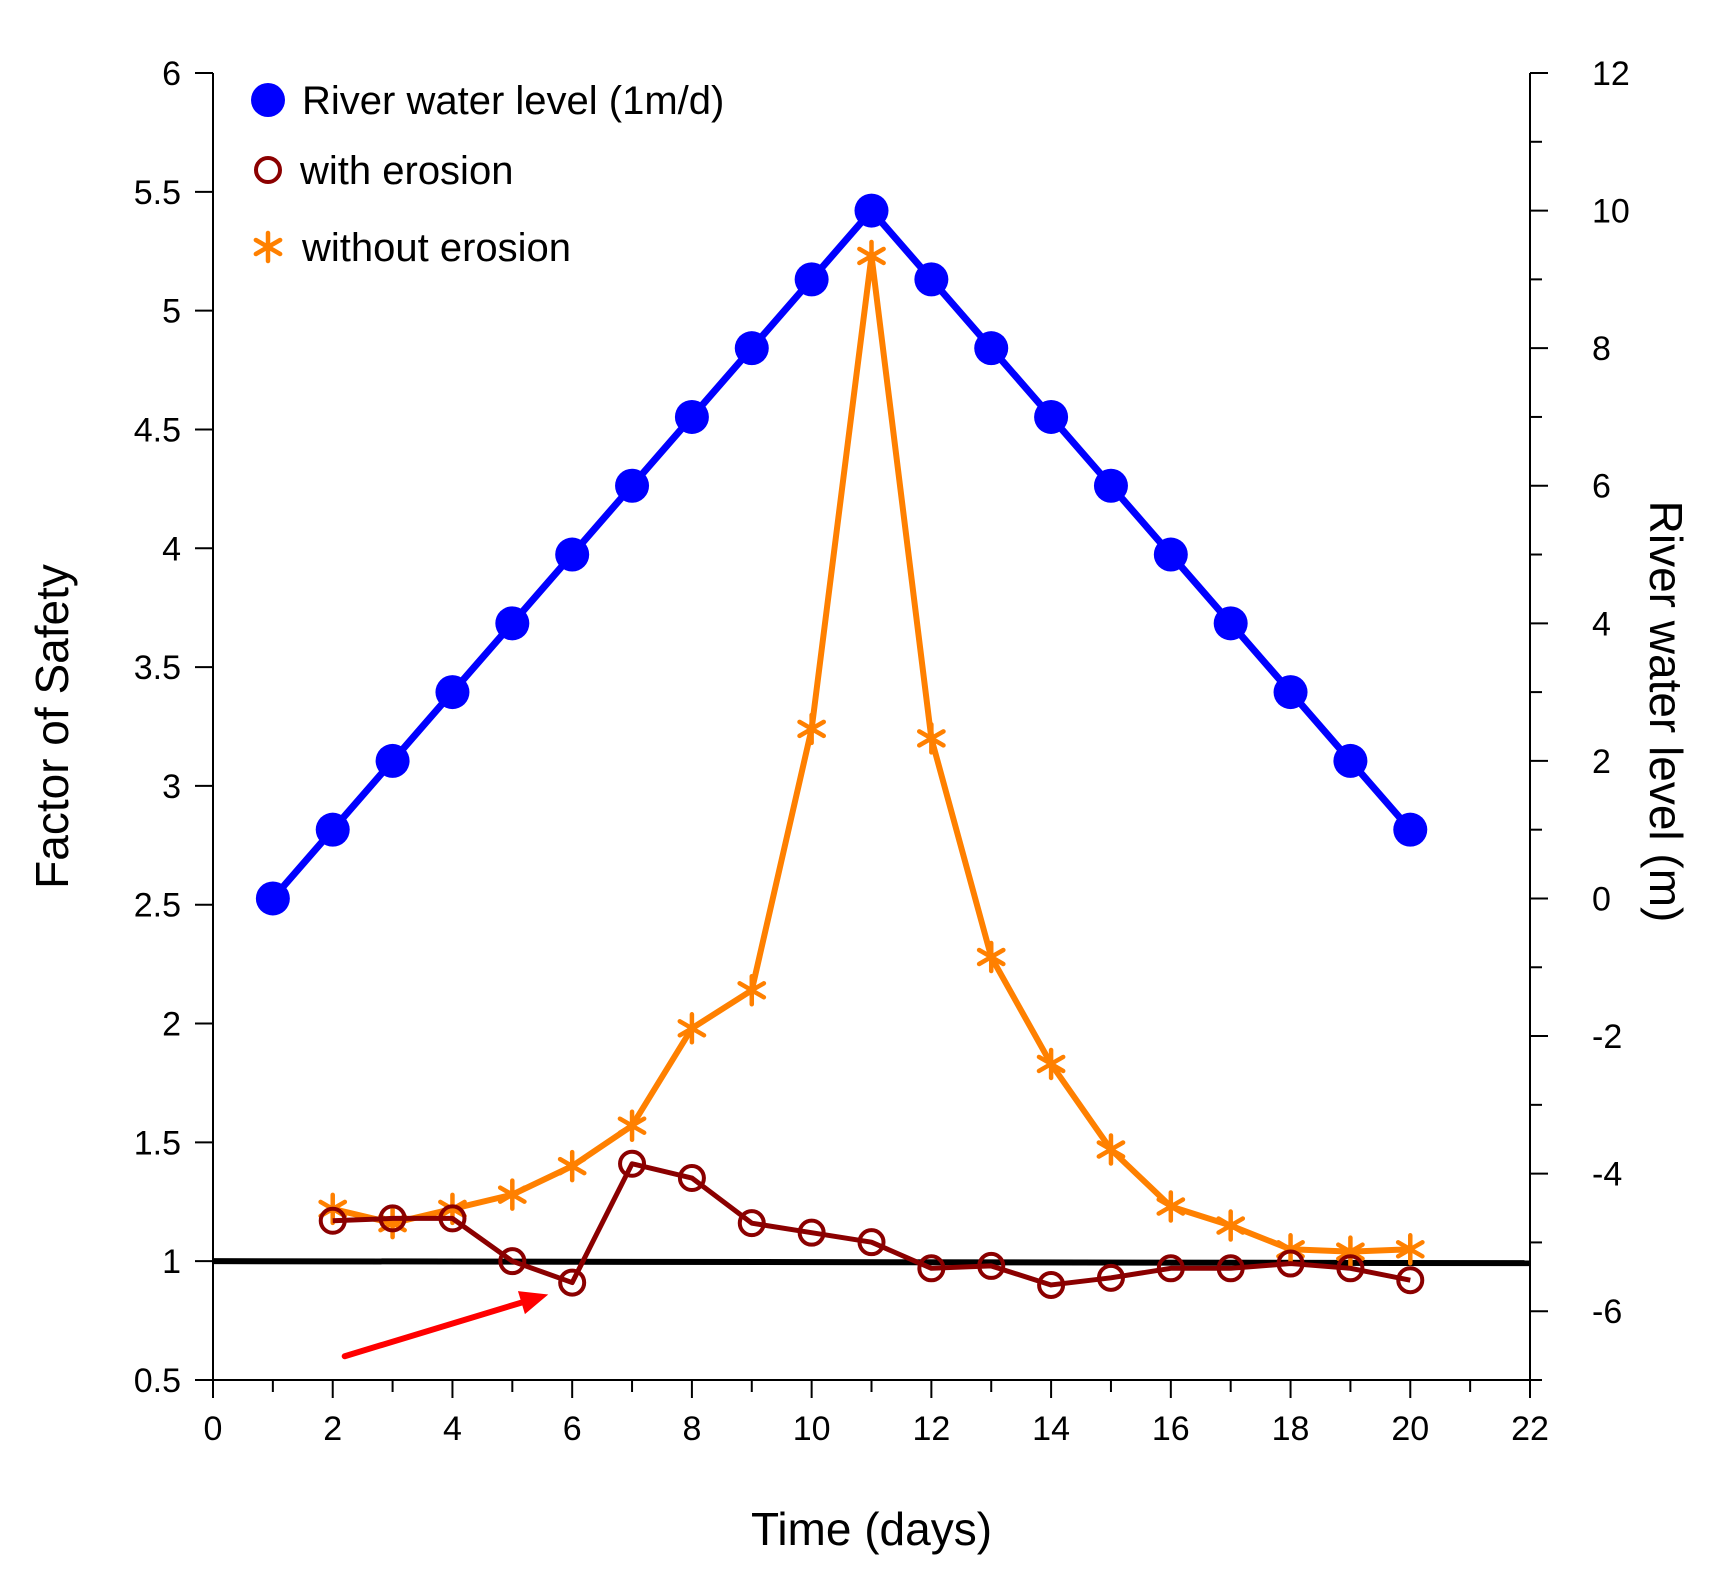 This screenshot has height=1584, width=1731. Describe the element at coordinates (1666, 712) in the screenshot. I see `y-axis-right-title: River water level (m)` at that location.